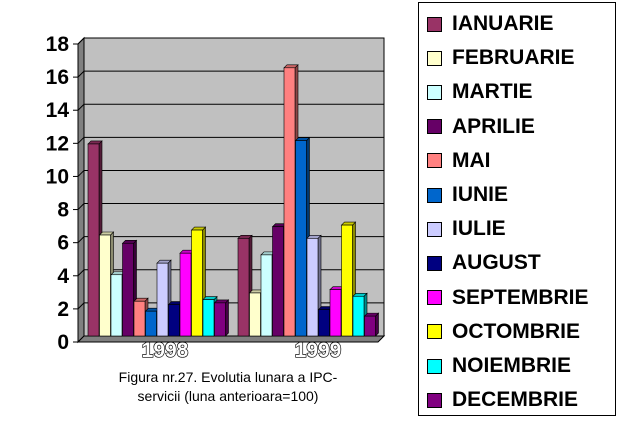  I want to click on plot-side-wall, so click(81, 190).